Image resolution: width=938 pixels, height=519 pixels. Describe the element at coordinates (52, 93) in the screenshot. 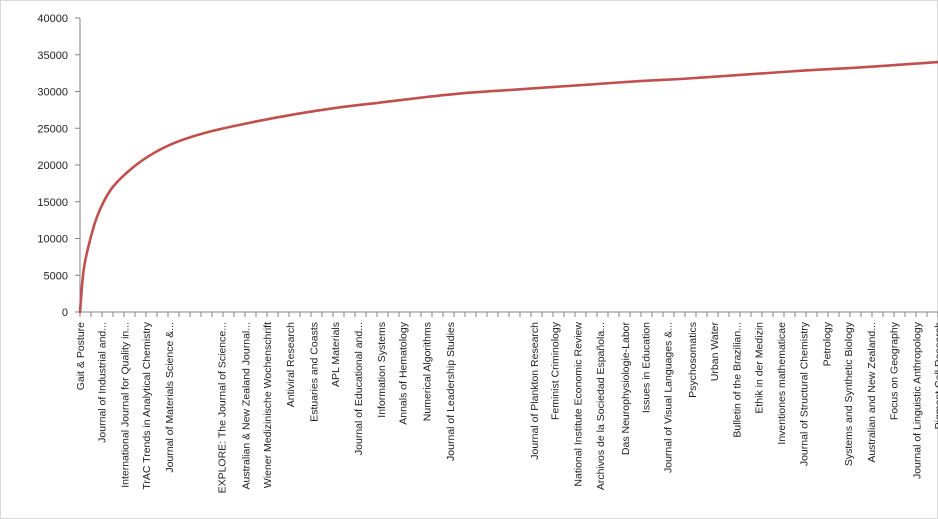

I see `y-tick-label: 30000` at that location.